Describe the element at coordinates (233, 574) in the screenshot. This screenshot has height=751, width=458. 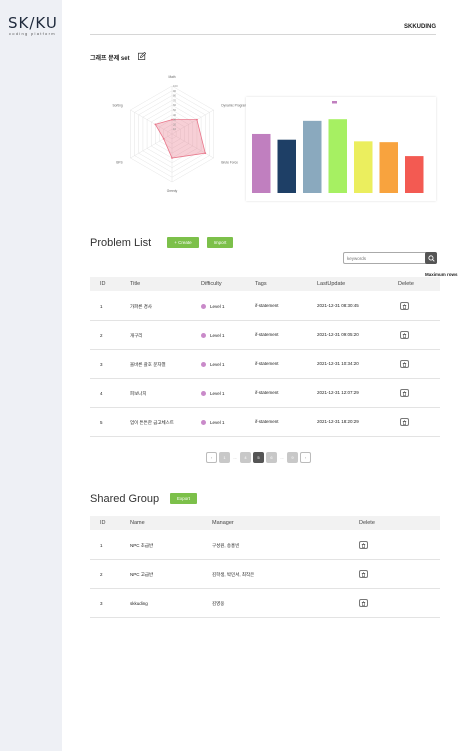
I see `group-manager: 김학생, 박민서, 최작은` at that location.